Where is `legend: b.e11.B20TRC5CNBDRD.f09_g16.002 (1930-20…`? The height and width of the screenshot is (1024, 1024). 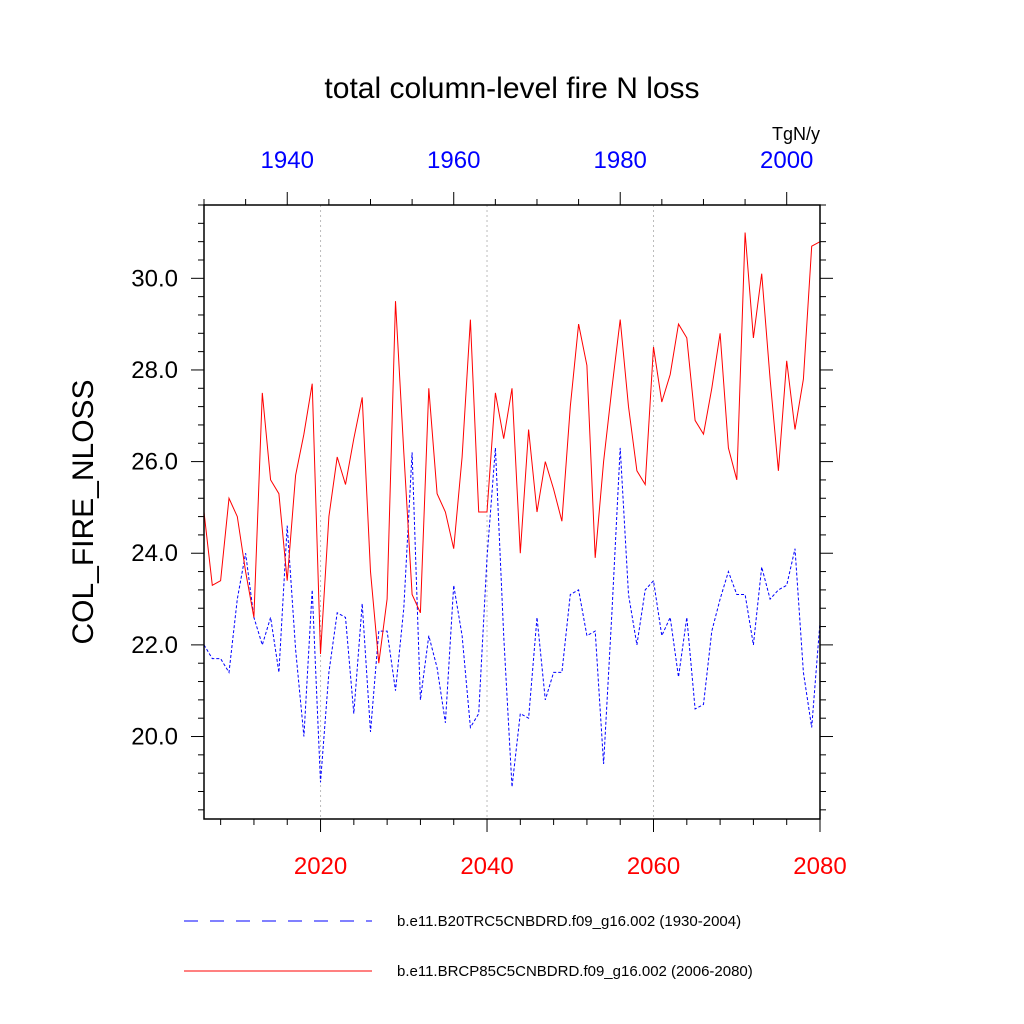
legend: b.e11.B20TRC5CNBDRD.f09_g16.002 (1930-20… is located at coordinates (468, 946).